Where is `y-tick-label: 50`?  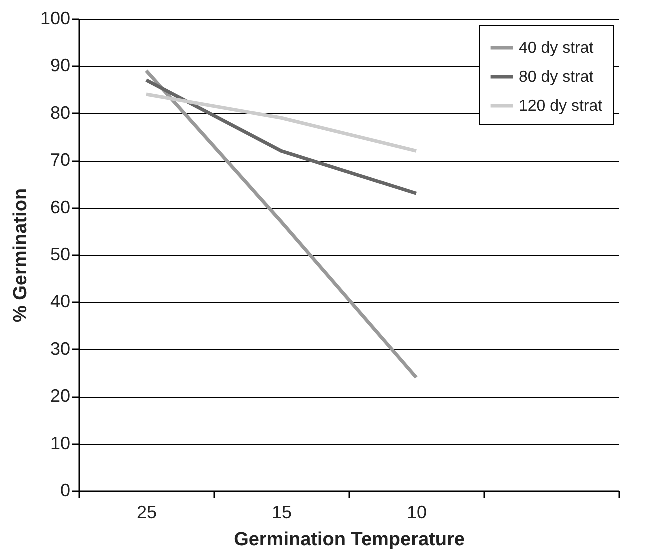 y-tick-label: 50 is located at coordinates (60, 254).